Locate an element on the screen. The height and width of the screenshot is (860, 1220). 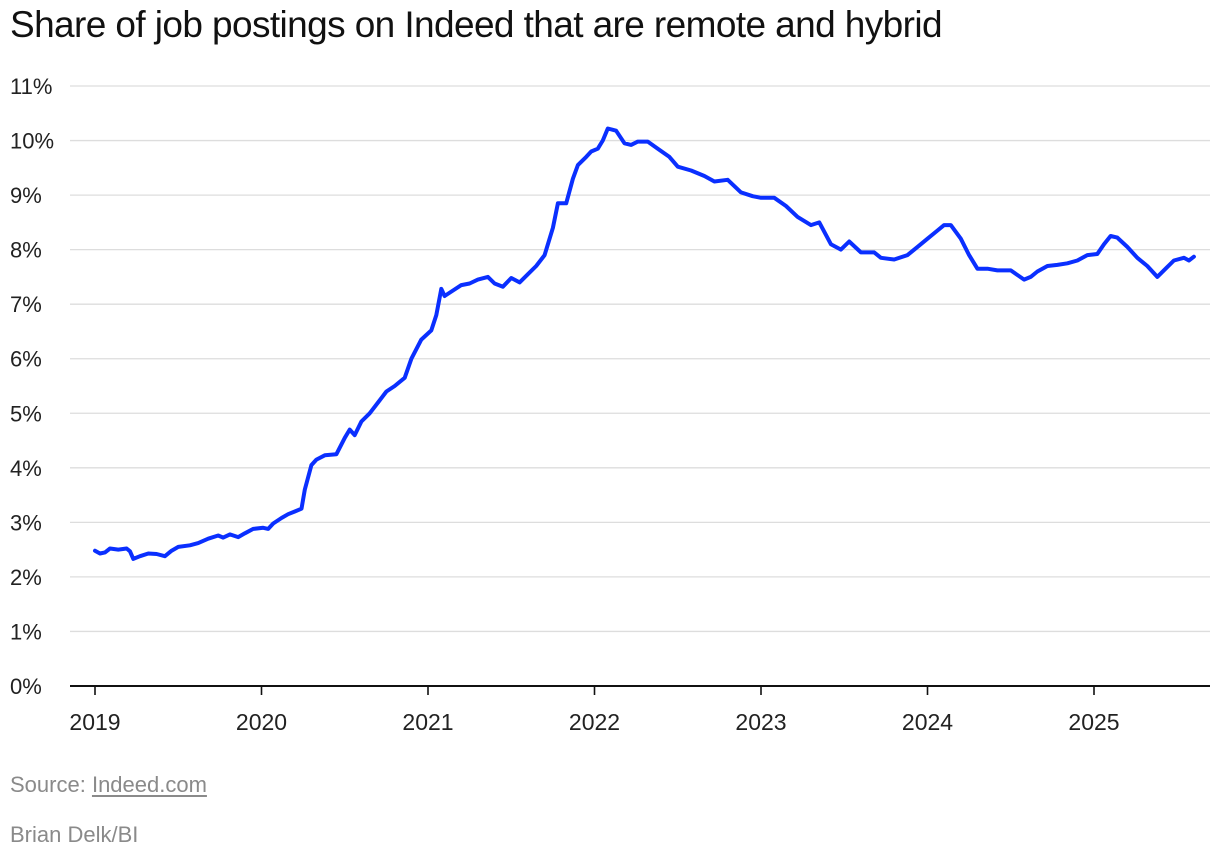
x-tick-label: 2023 is located at coordinates (760, 722).